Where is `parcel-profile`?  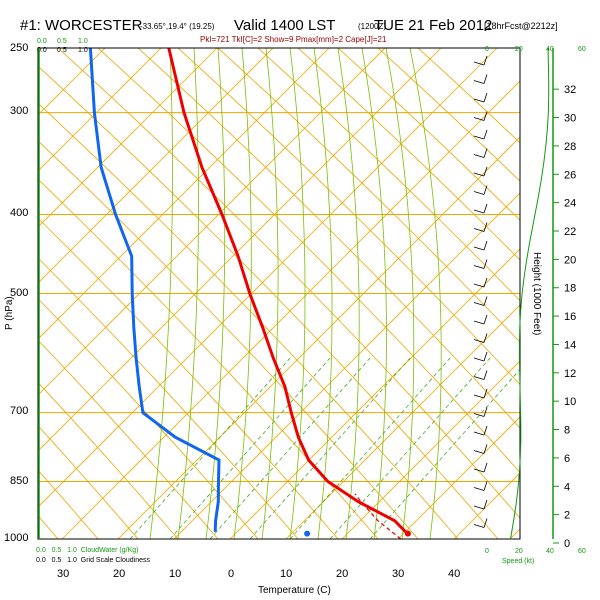 parcel-profile is located at coordinates (378, 516).